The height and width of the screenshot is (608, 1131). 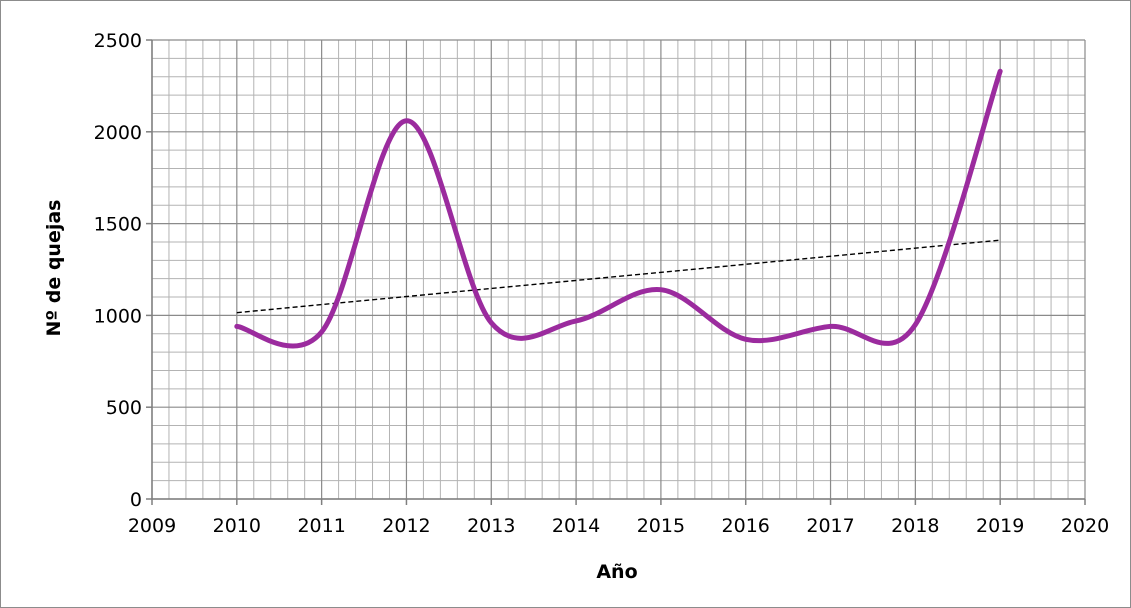 I want to click on x-tick-label: 2011, so click(x=321, y=526).